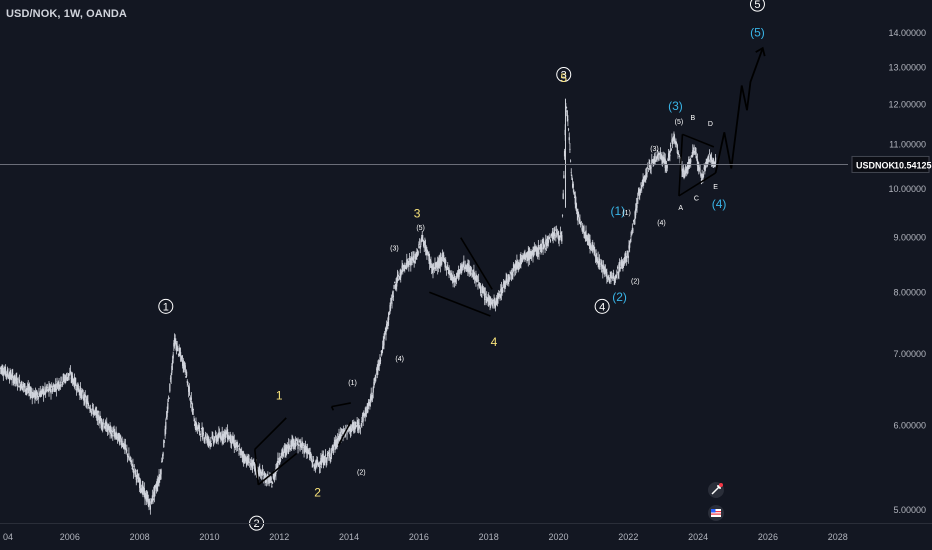 Image resolution: width=932 pixels, height=550 pixels. I want to click on x-tick-label: 2028, so click(838, 537).